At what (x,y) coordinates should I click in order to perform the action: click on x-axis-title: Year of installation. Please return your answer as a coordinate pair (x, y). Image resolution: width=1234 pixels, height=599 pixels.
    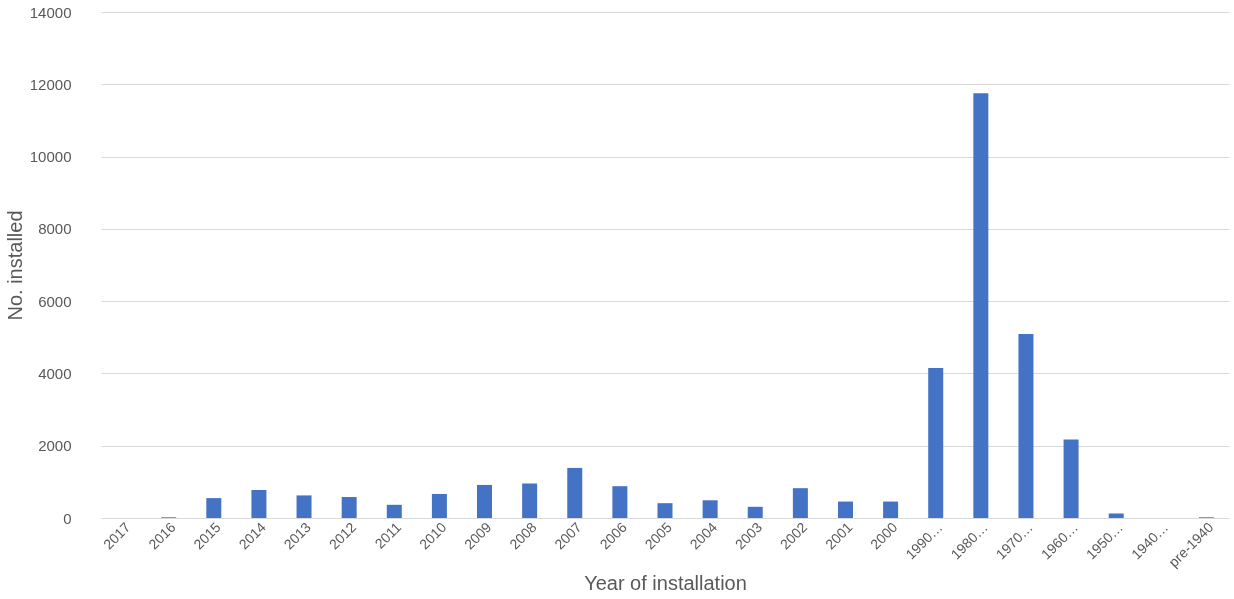
    Looking at the image, I should click on (665, 583).